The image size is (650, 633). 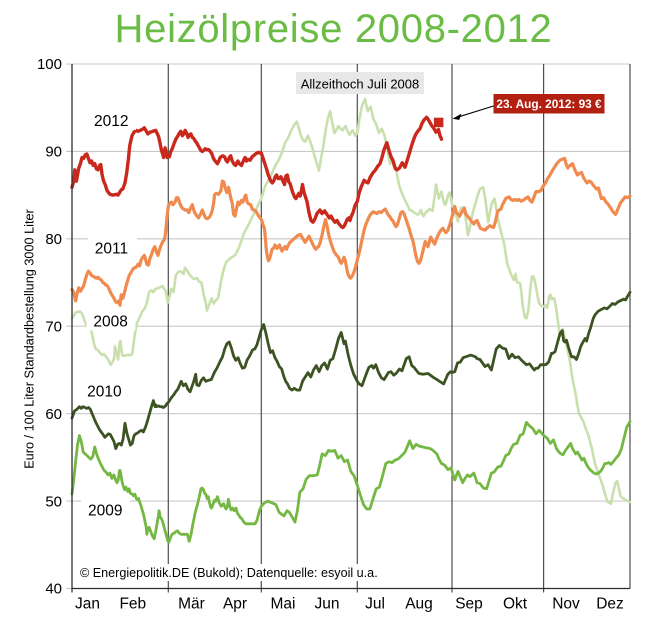 I want to click on svg-text: 2011, so click(x=111, y=249).